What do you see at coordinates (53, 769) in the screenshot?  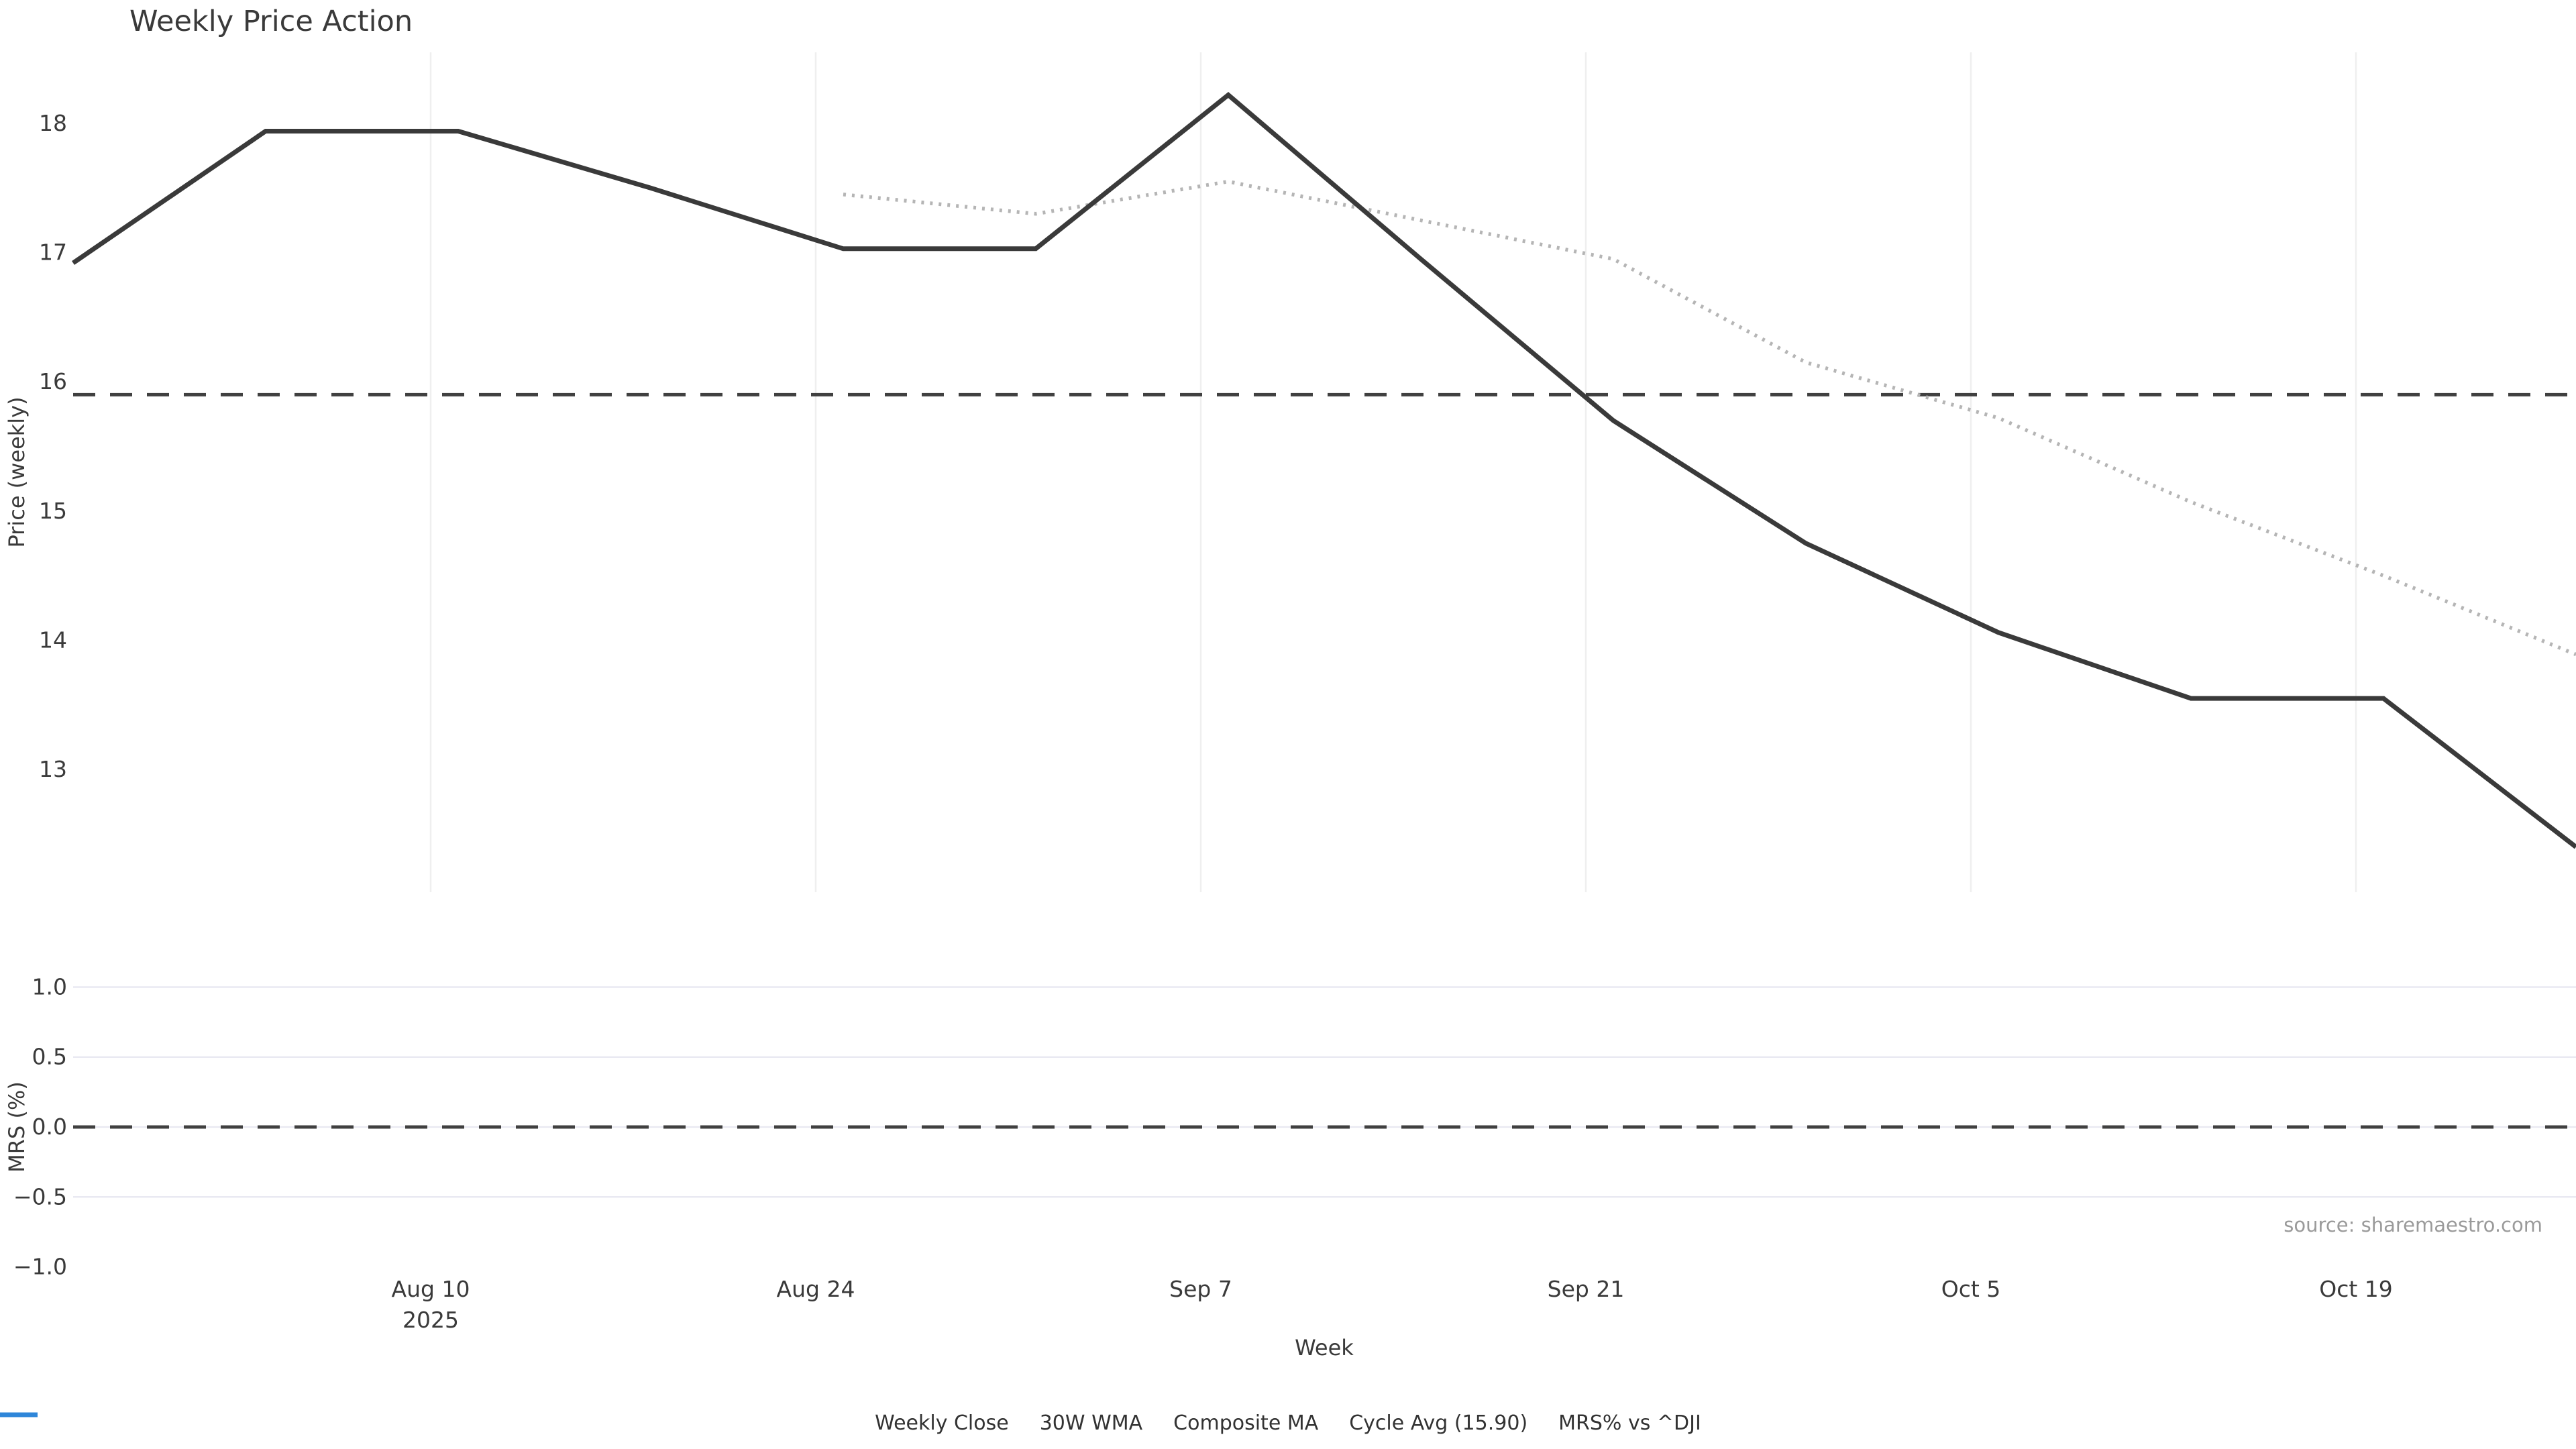 I see `y-tick-label: 13` at bounding box center [53, 769].